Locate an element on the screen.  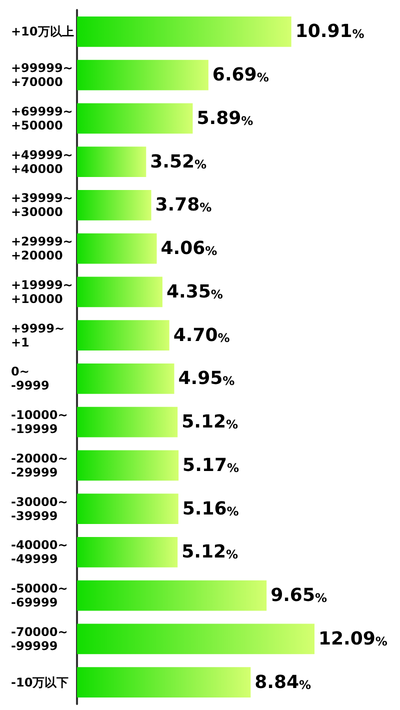
data-label: 8.84% is located at coordinates (283, 682).